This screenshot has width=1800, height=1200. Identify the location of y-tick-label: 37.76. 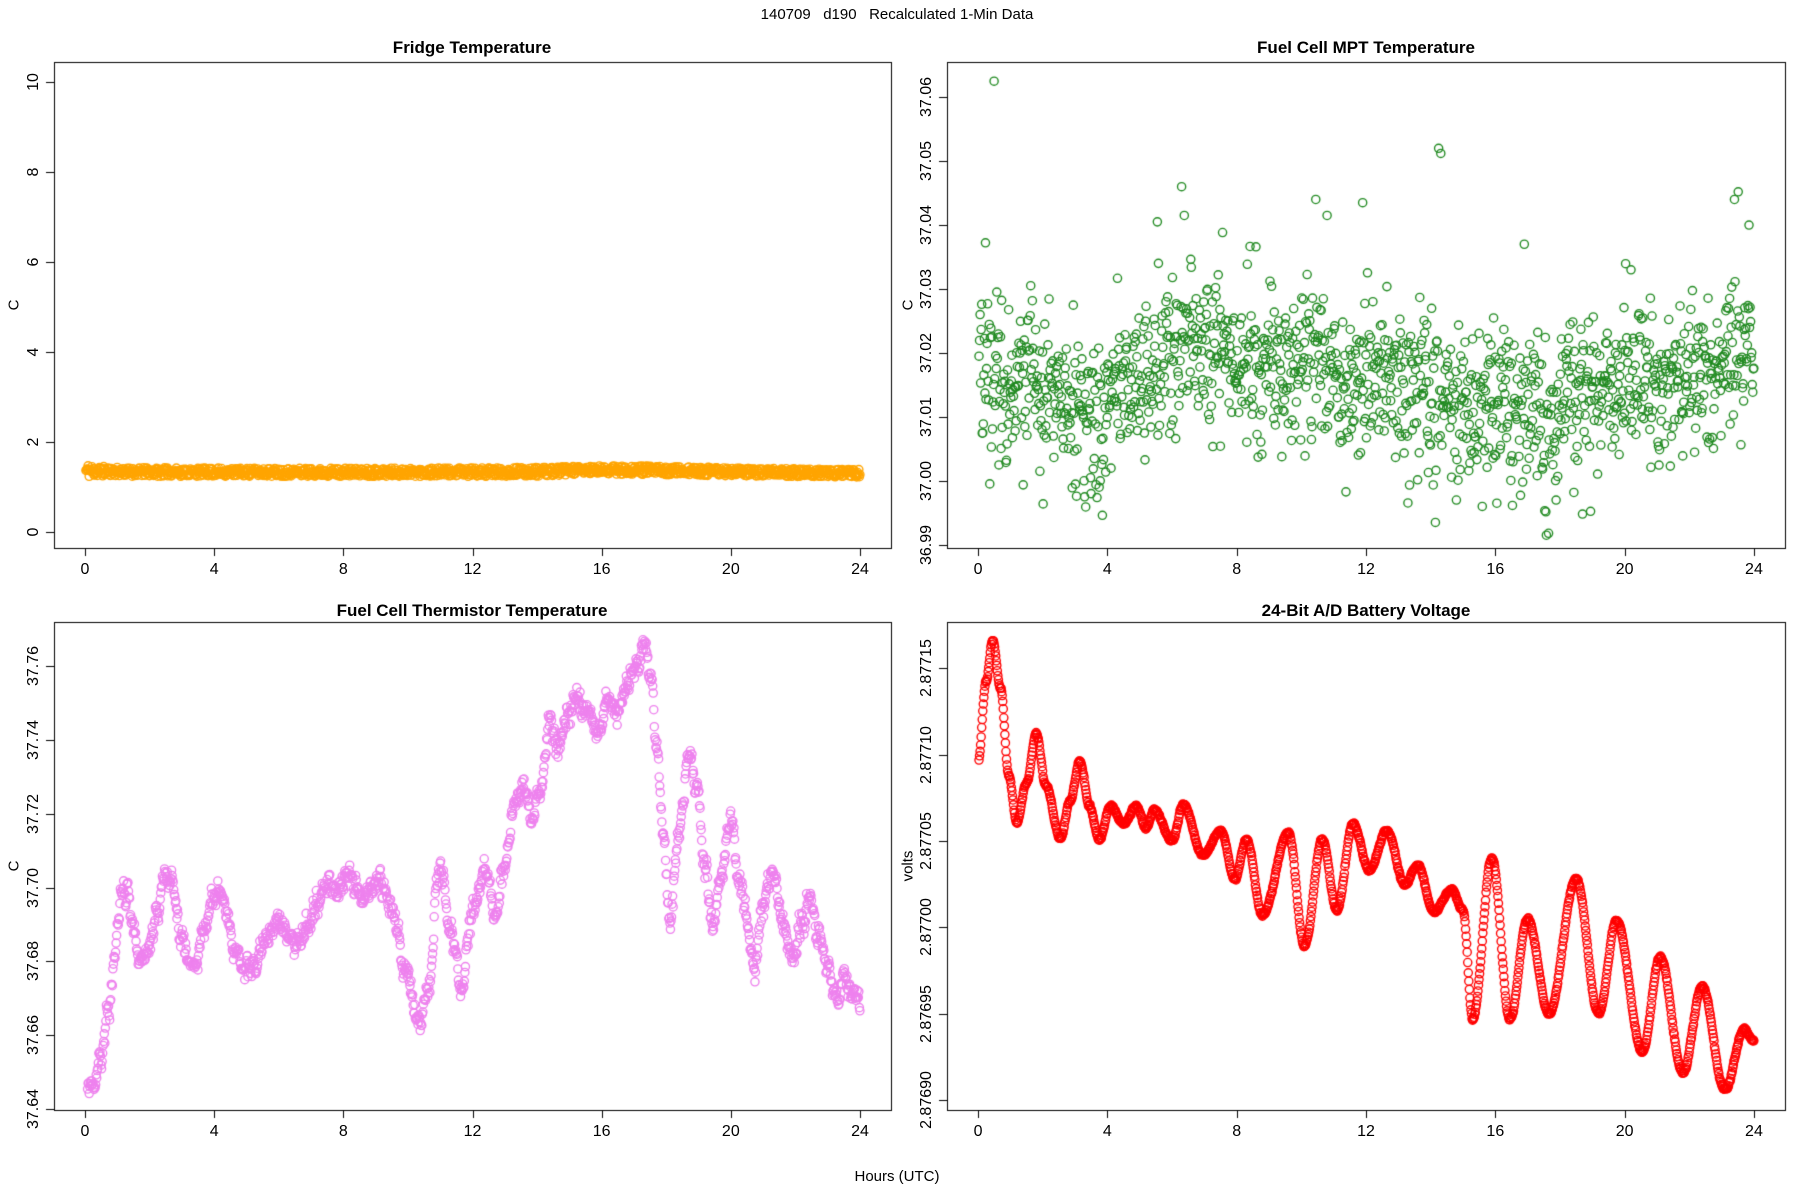
(33, 666).